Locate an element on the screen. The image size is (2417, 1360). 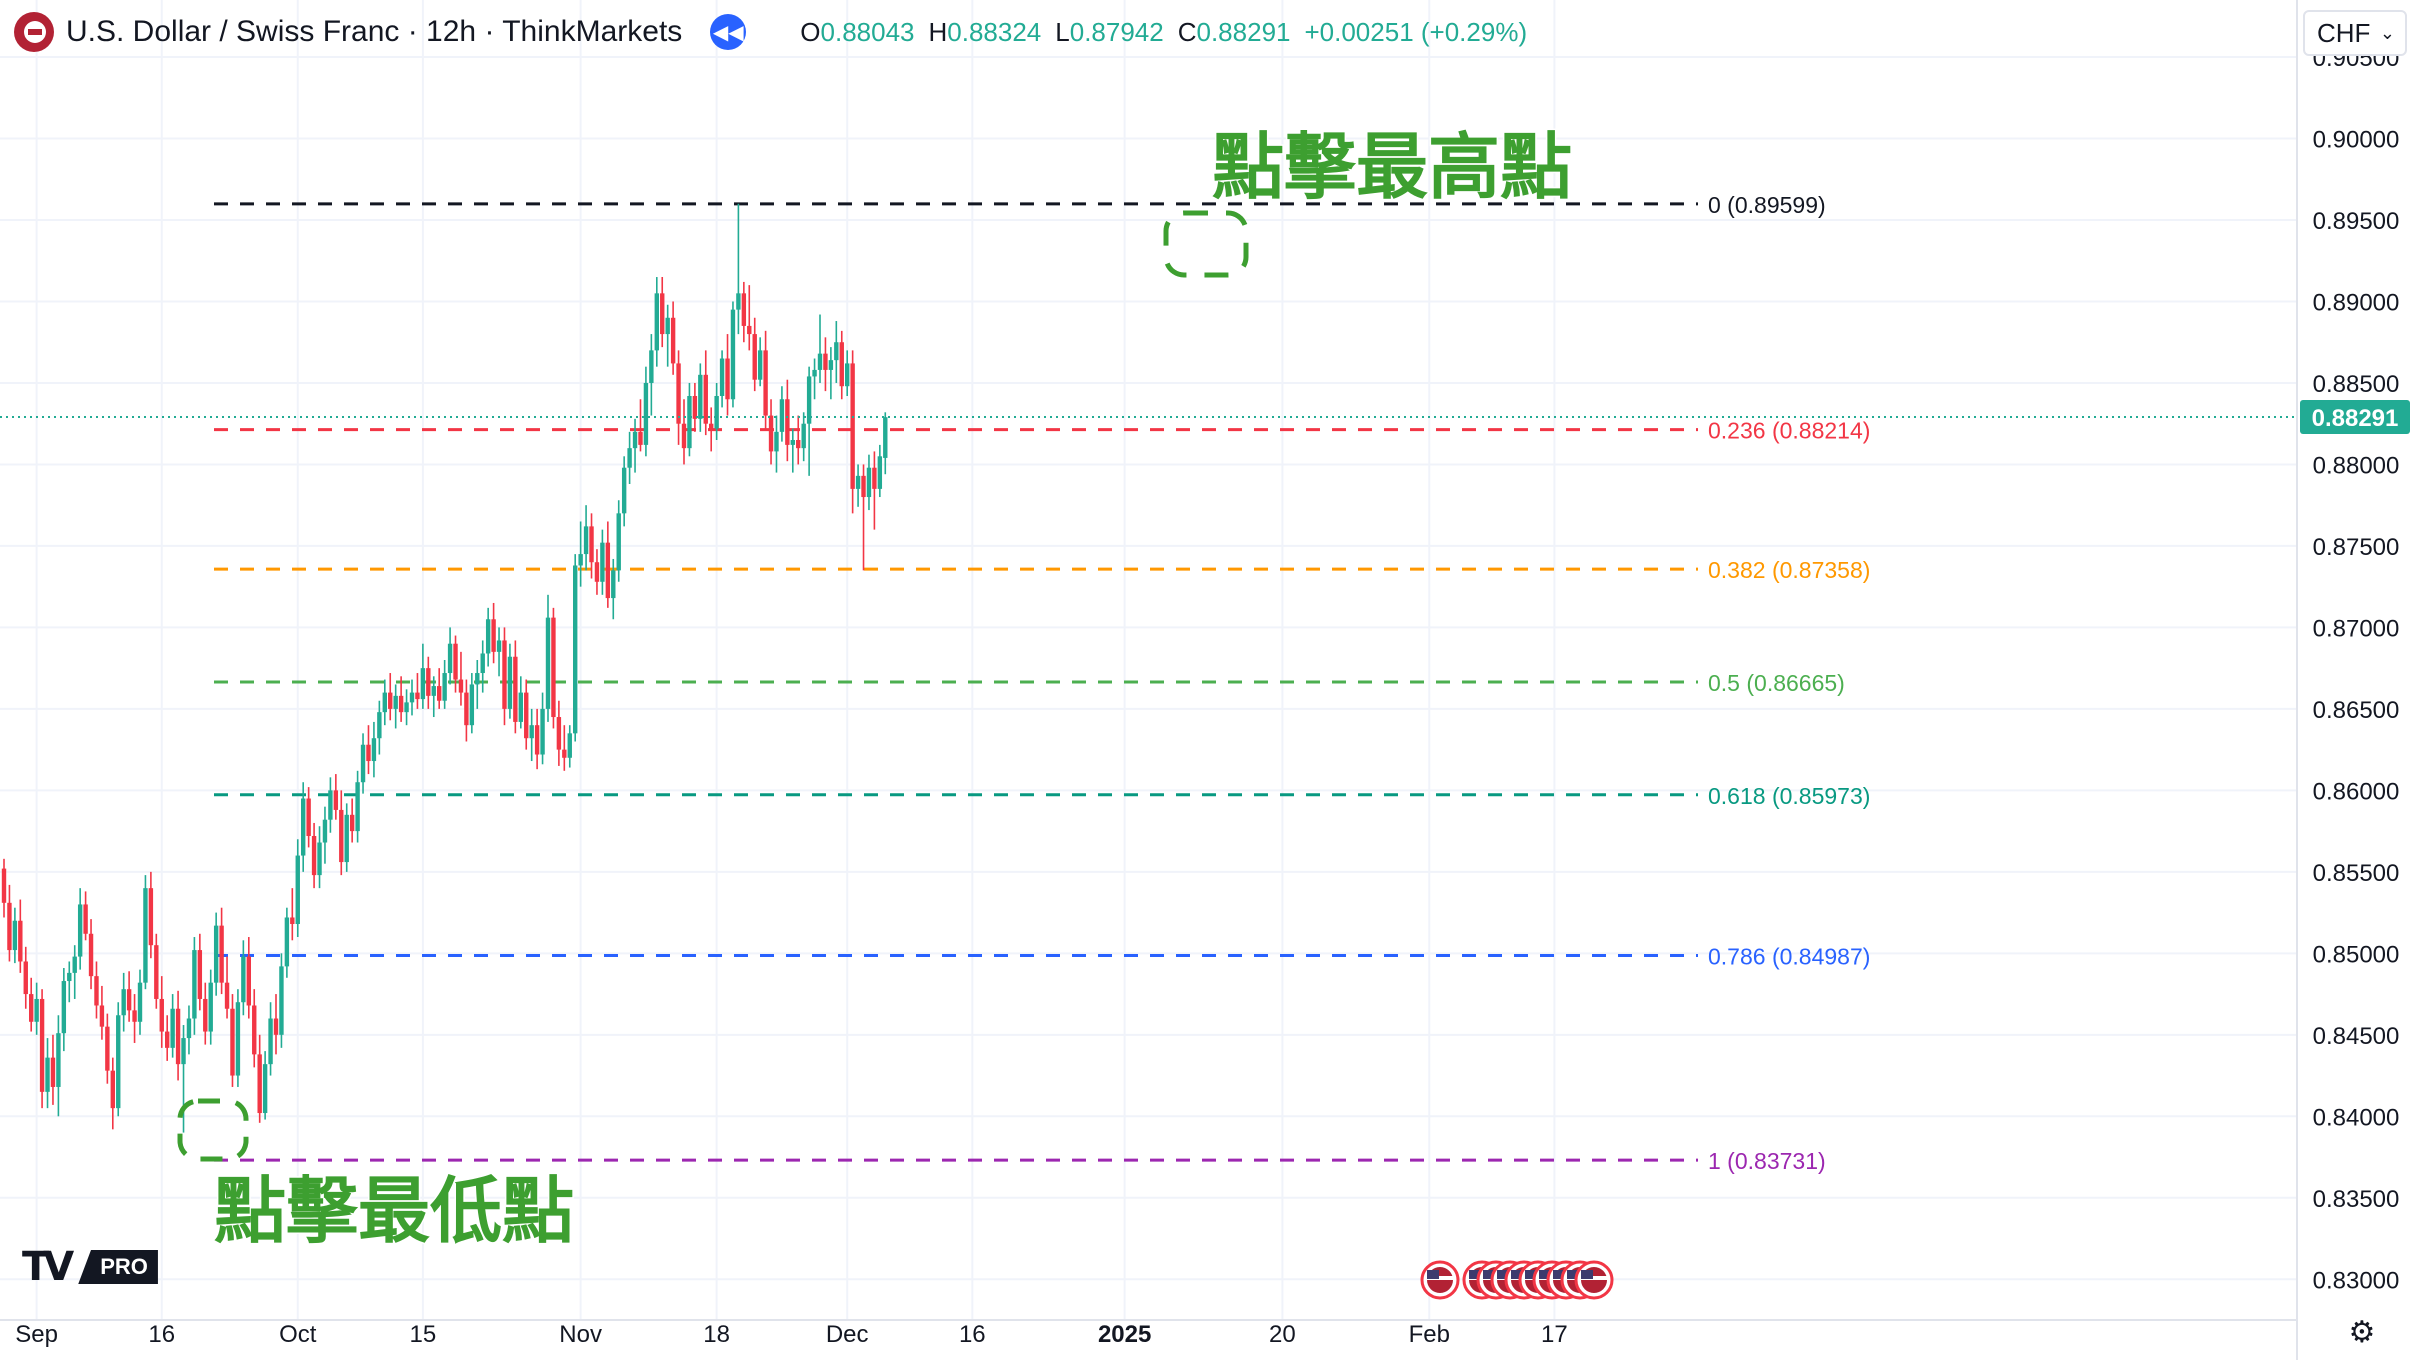
time-tick-label: Feb is located at coordinates (1429, 1334).